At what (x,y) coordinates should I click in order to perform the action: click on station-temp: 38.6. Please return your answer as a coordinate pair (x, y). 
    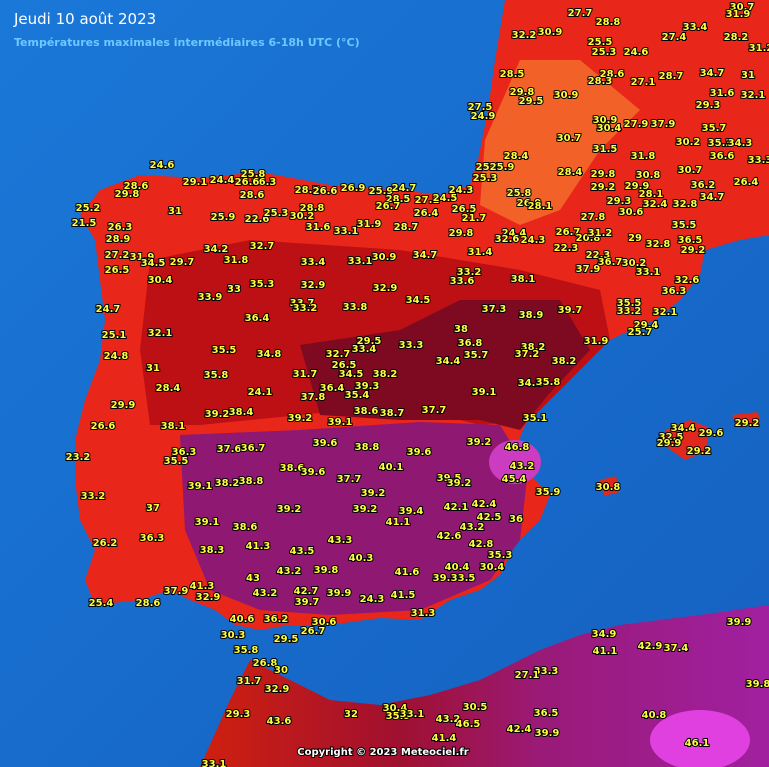
    Looking at the image, I should click on (366, 411).